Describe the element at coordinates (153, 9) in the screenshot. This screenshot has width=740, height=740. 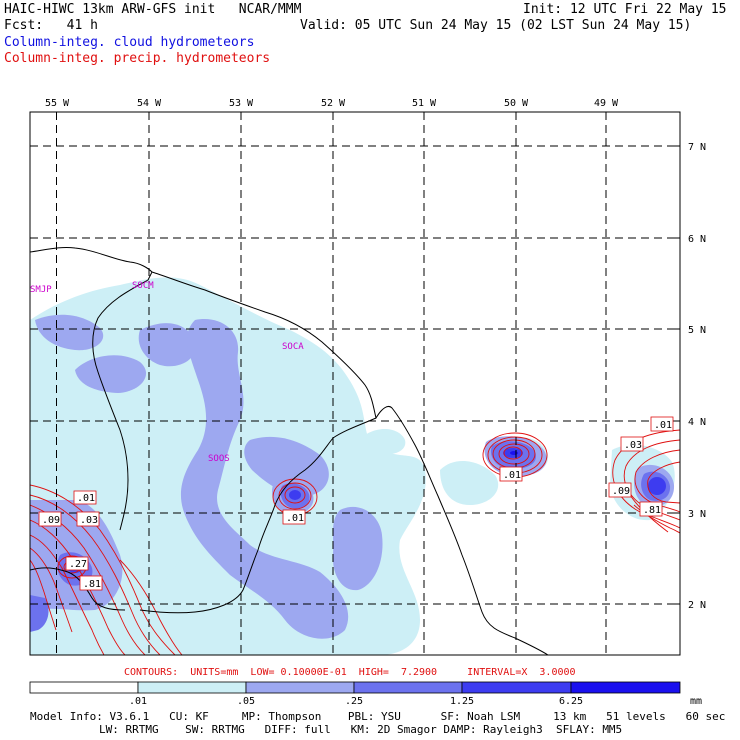
I see `header-title: HAIC-HIWC 13km ARW-GFS init NCAR/MMM` at that location.